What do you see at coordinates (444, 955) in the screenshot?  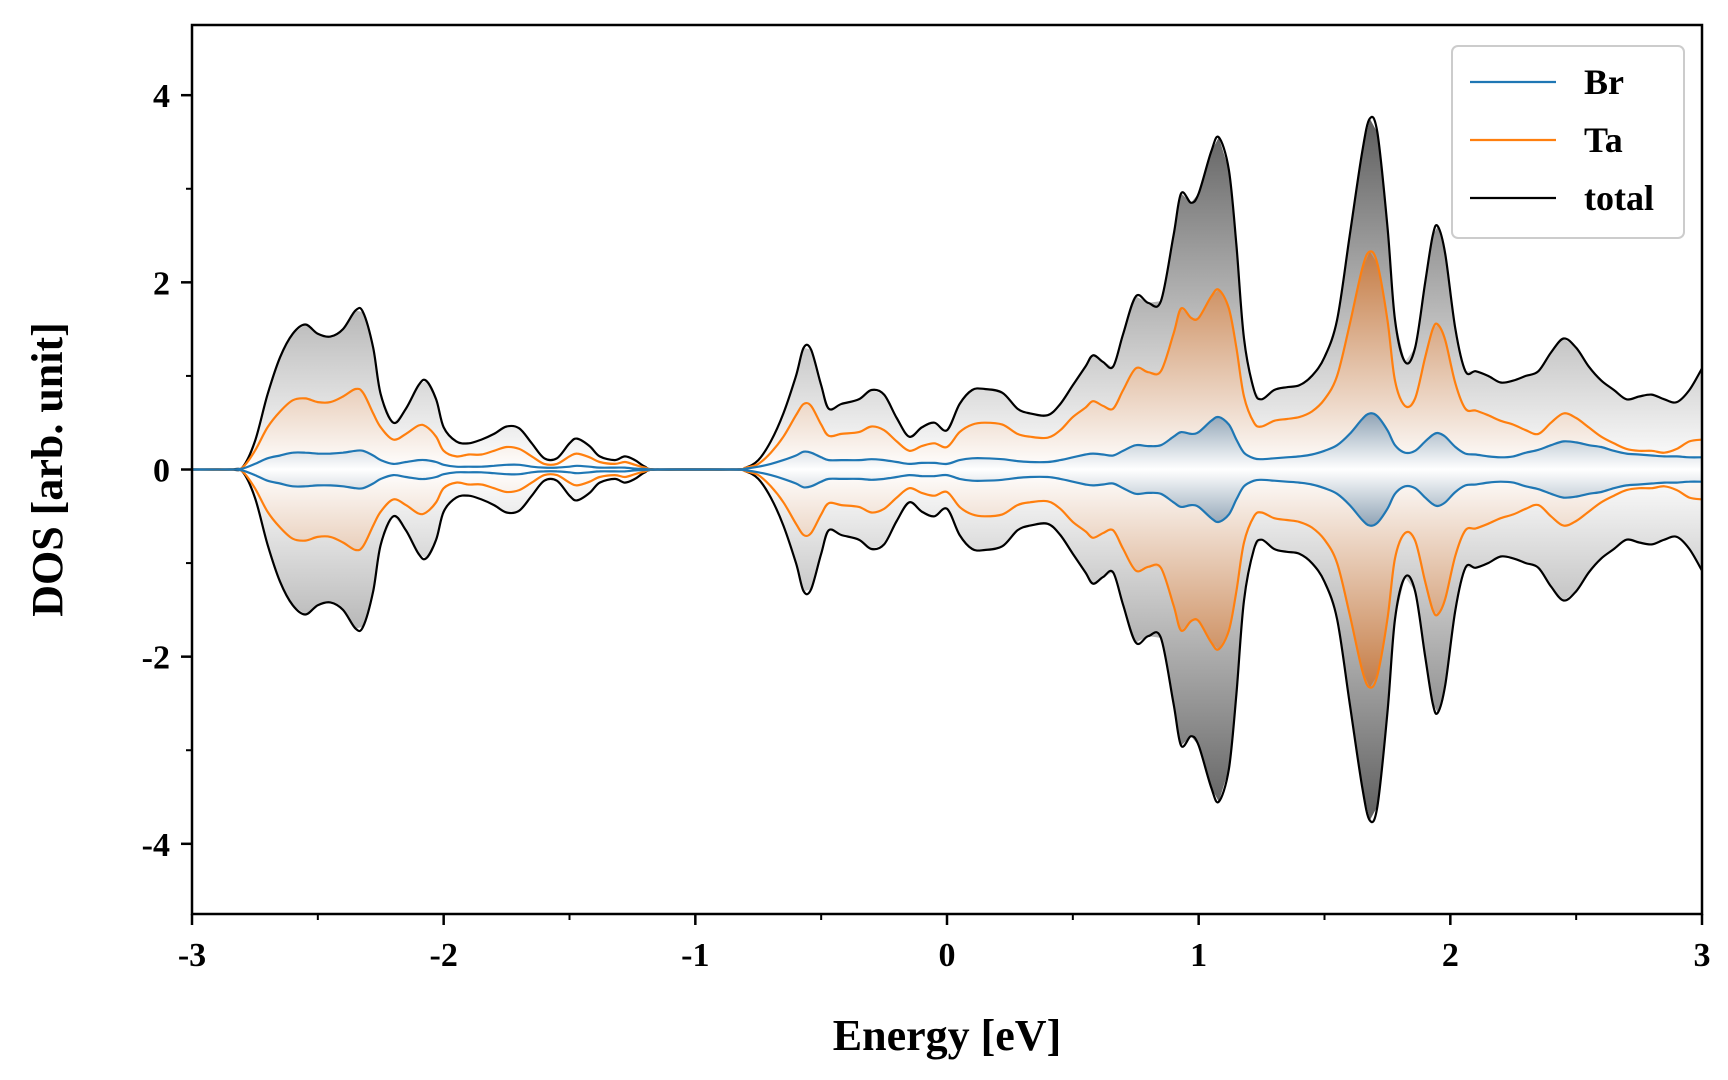 I see `x-tick-label: -2` at bounding box center [444, 955].